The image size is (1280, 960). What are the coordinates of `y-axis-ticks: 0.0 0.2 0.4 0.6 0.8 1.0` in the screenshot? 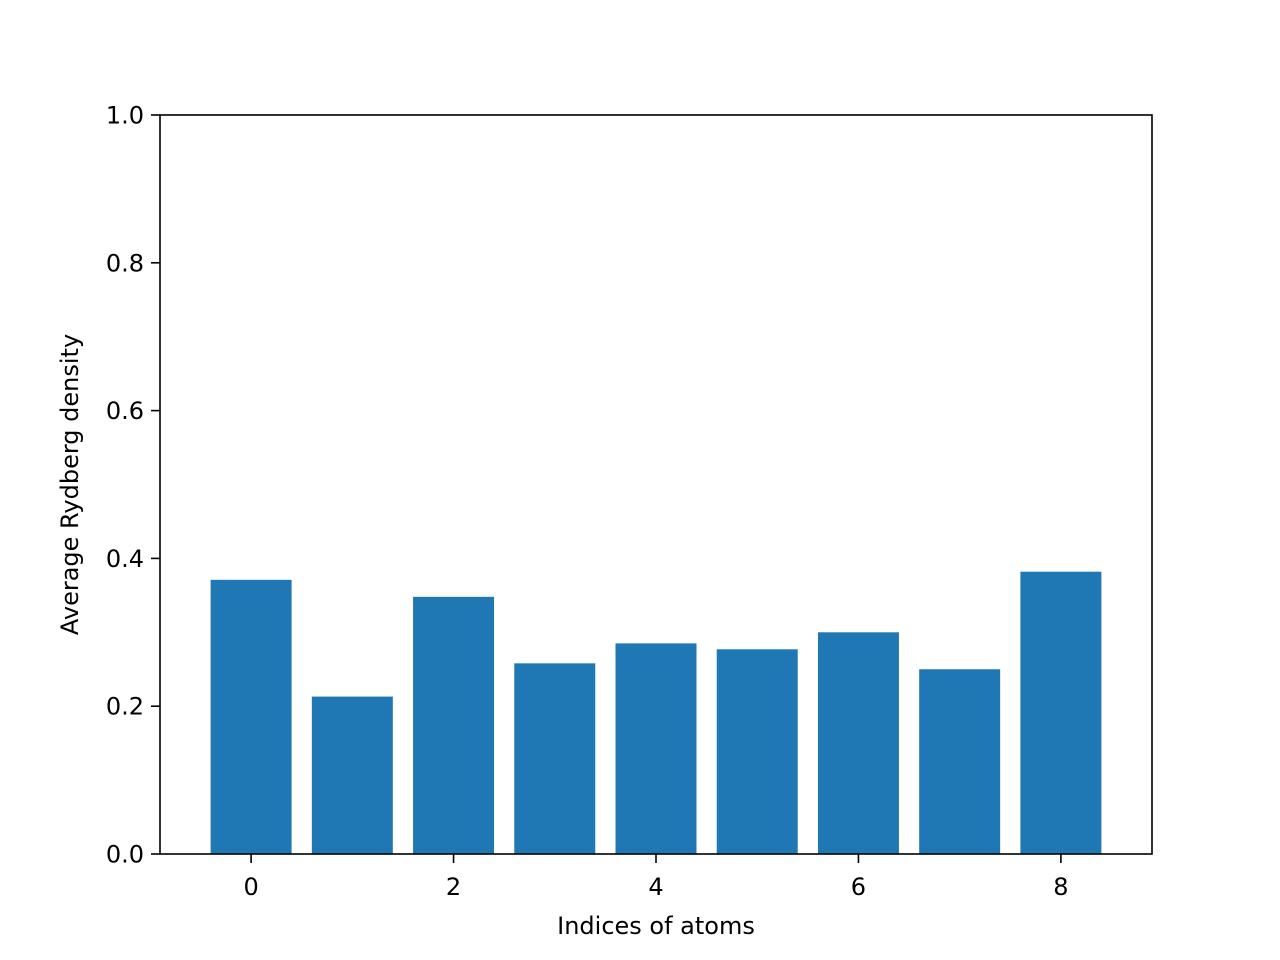 It's located at (133, 485).